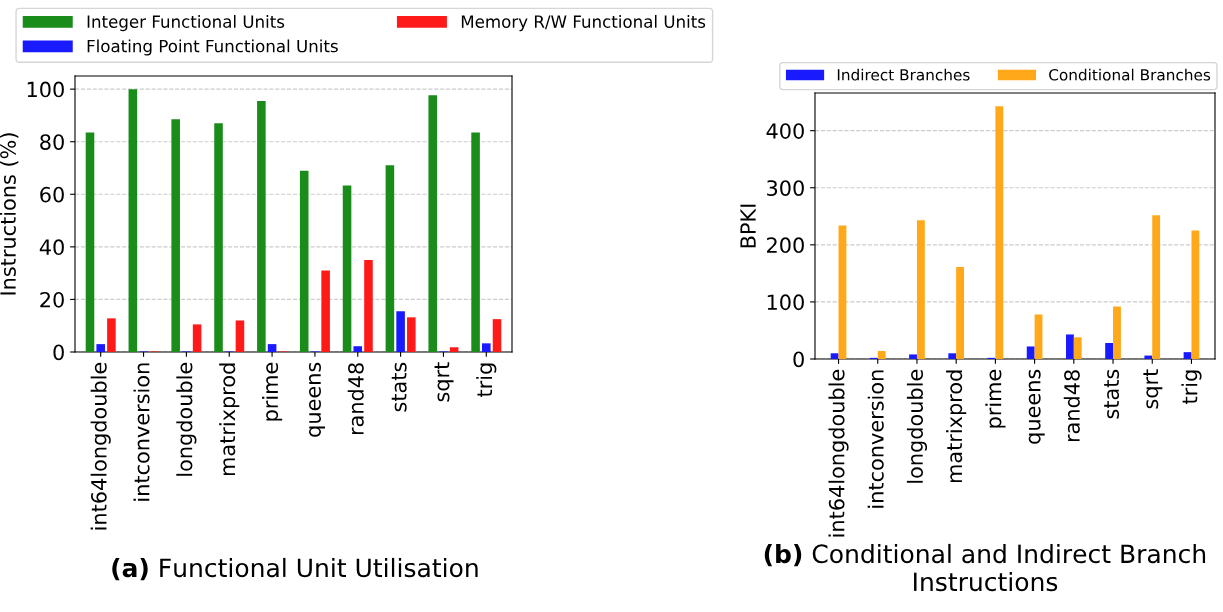 The image size is (1223, 612). I want to click on text: (b) Conditional and Indirect Branch Instructions, so click(985, 567).